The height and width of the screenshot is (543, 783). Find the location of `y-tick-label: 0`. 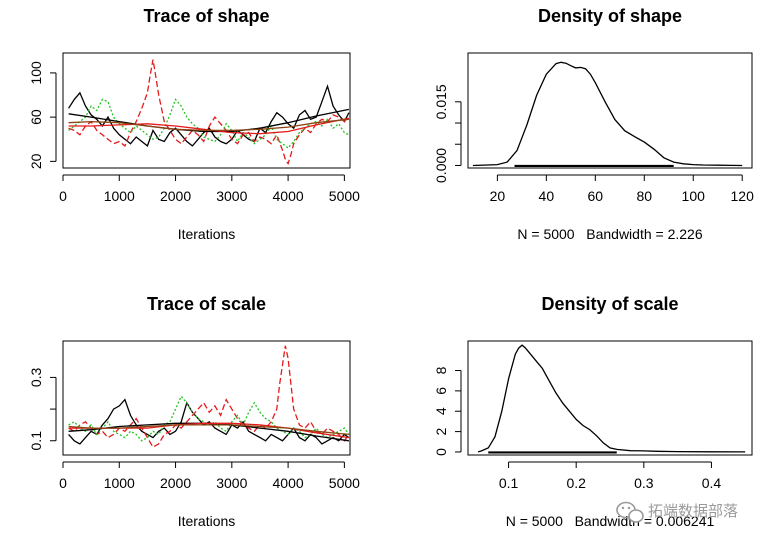

y-tick-label: 0 is located at coordinates (441, 452).